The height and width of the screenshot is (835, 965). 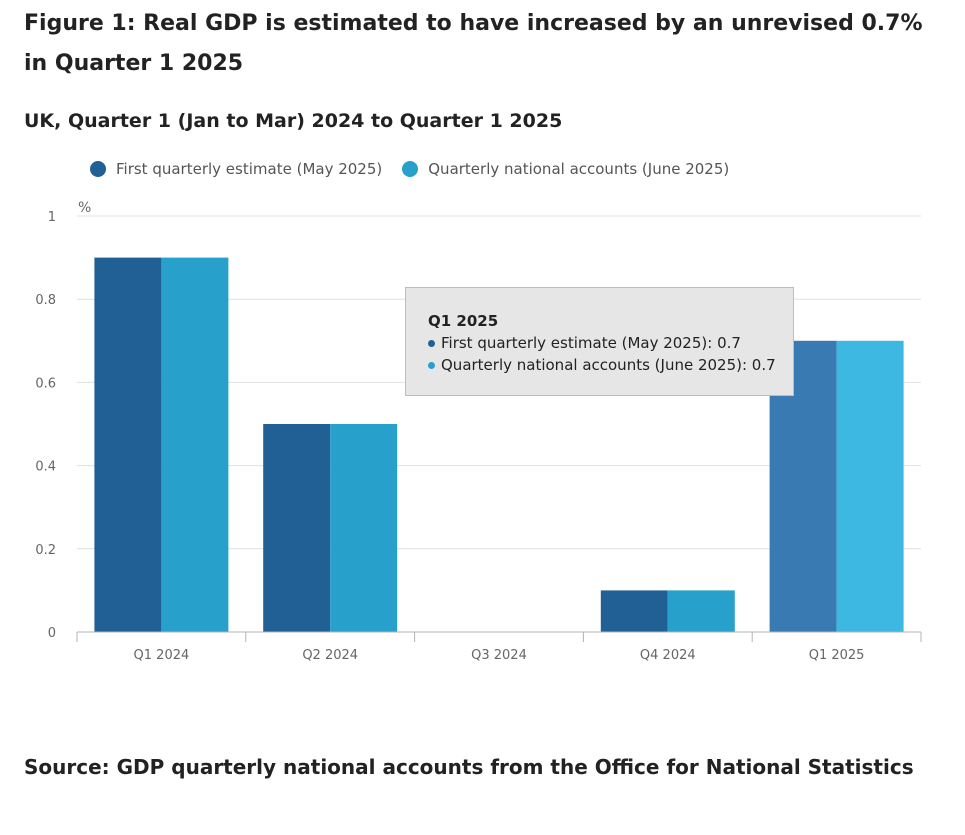 I want to click on y-tick-label: 1, so click(x=52, y=217).